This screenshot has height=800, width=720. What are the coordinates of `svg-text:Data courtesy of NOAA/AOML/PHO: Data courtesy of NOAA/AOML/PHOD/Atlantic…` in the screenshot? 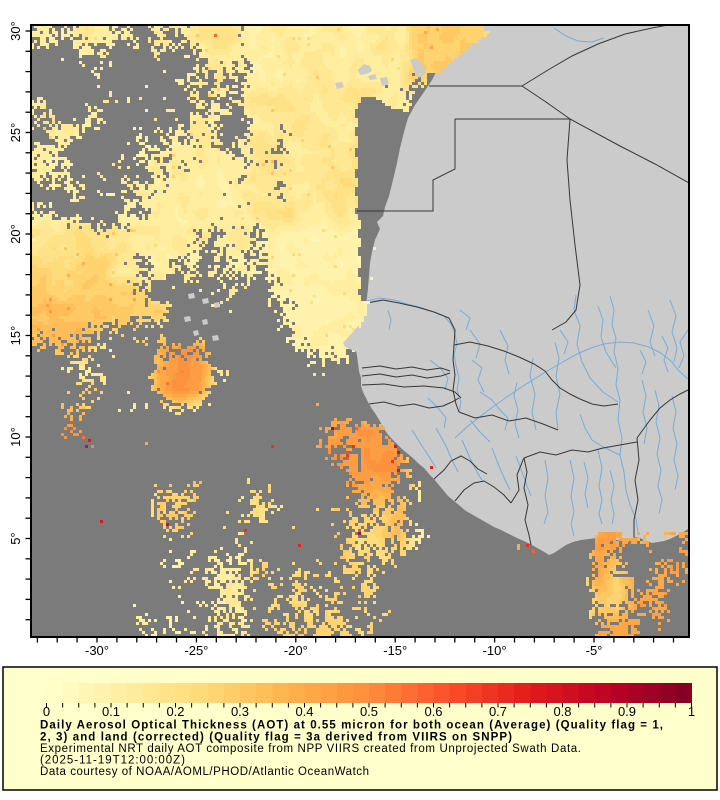 It's located at (204, 772).